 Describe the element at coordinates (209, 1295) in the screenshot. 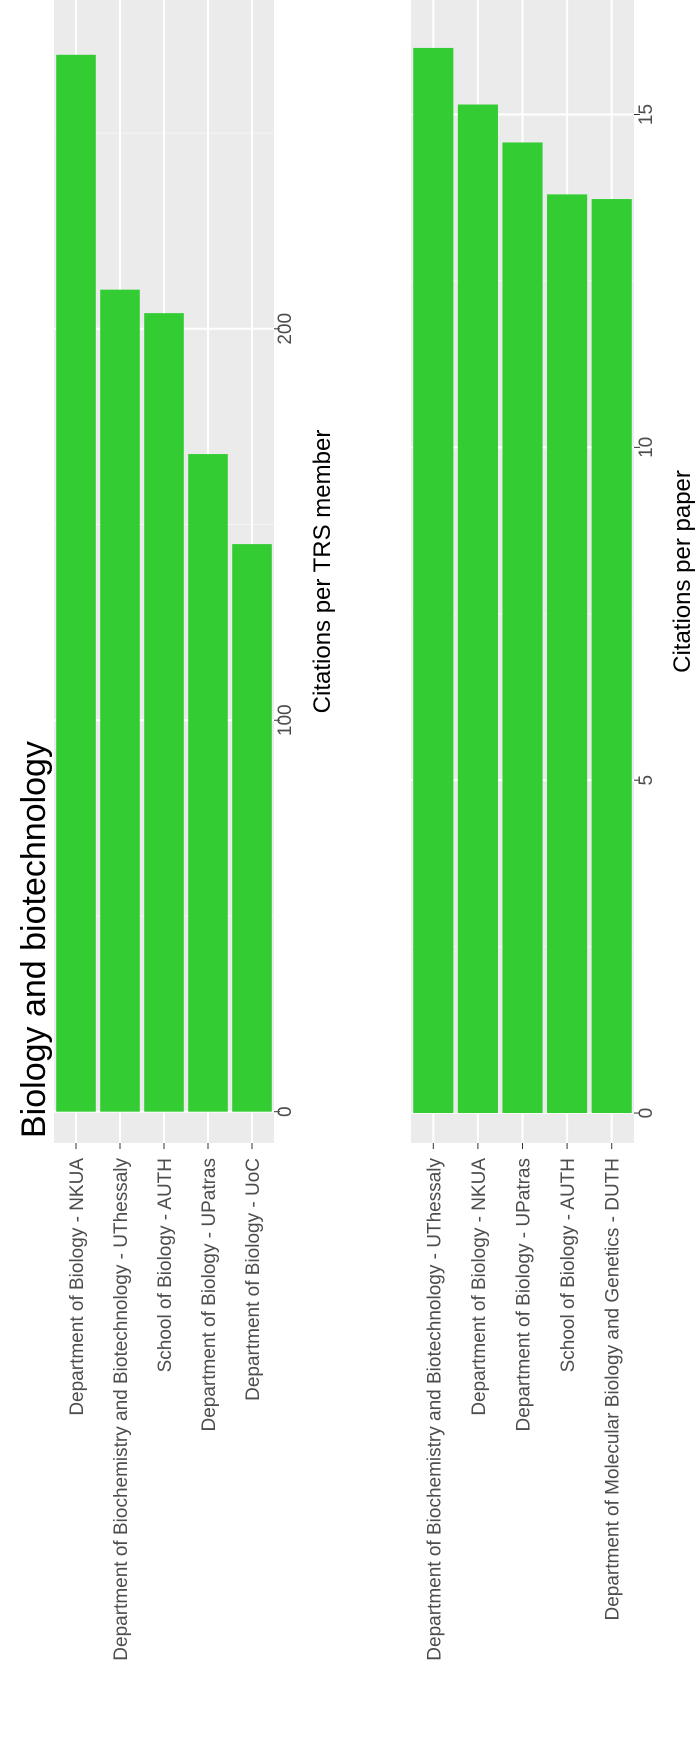

I see `panel-1-category-label: Department of Biology - UPatras` at that location.